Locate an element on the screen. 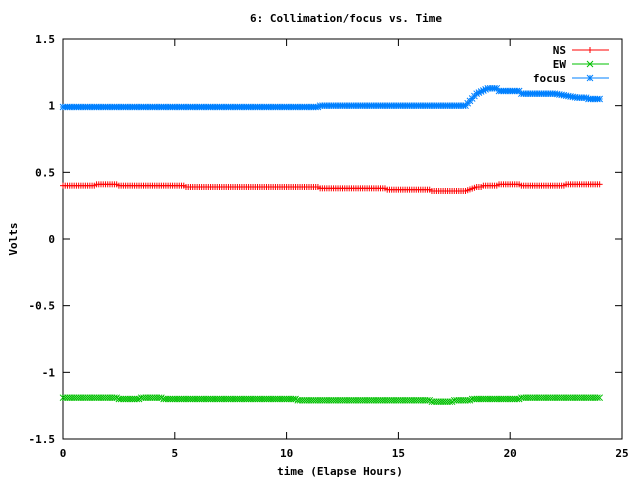  series-ns is located at coordinates (331, 187).